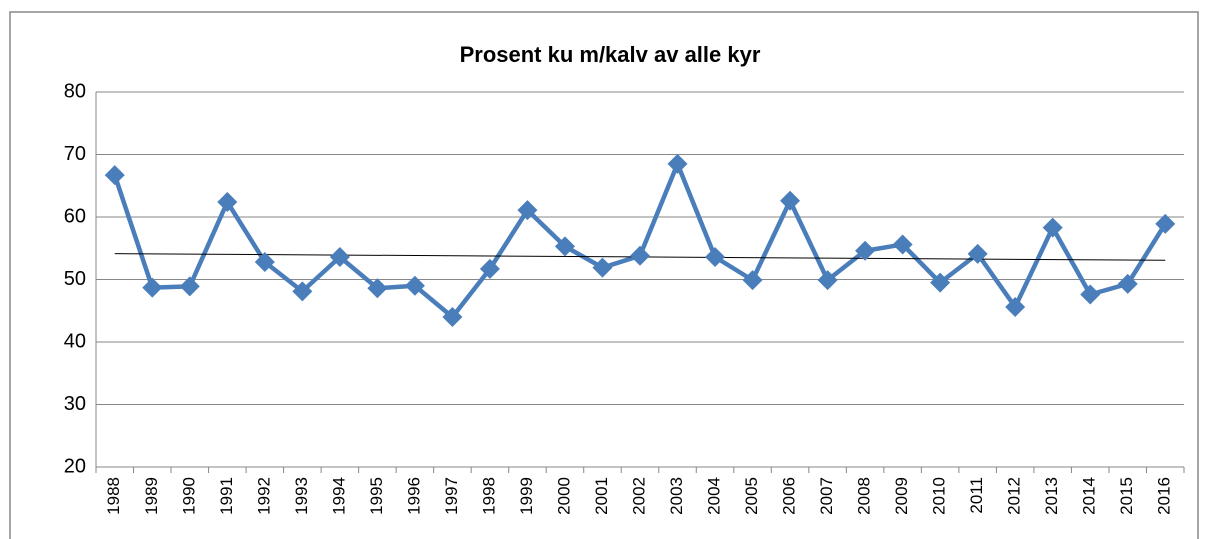 This screenshot has width=1210, height=539. Describe the element at coordinates (864, 496) in the screenshot. I see `x-tick-label: 2008` at that location.